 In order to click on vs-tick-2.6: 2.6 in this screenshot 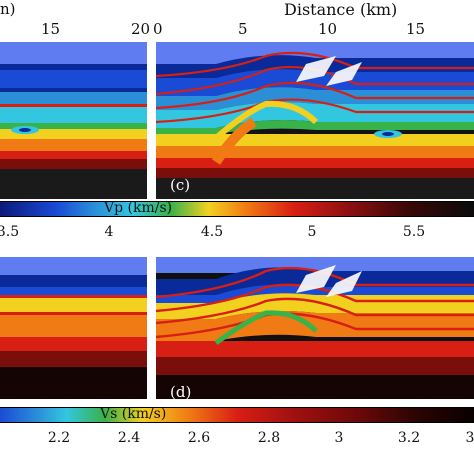, I will do `click(199, 438)`.